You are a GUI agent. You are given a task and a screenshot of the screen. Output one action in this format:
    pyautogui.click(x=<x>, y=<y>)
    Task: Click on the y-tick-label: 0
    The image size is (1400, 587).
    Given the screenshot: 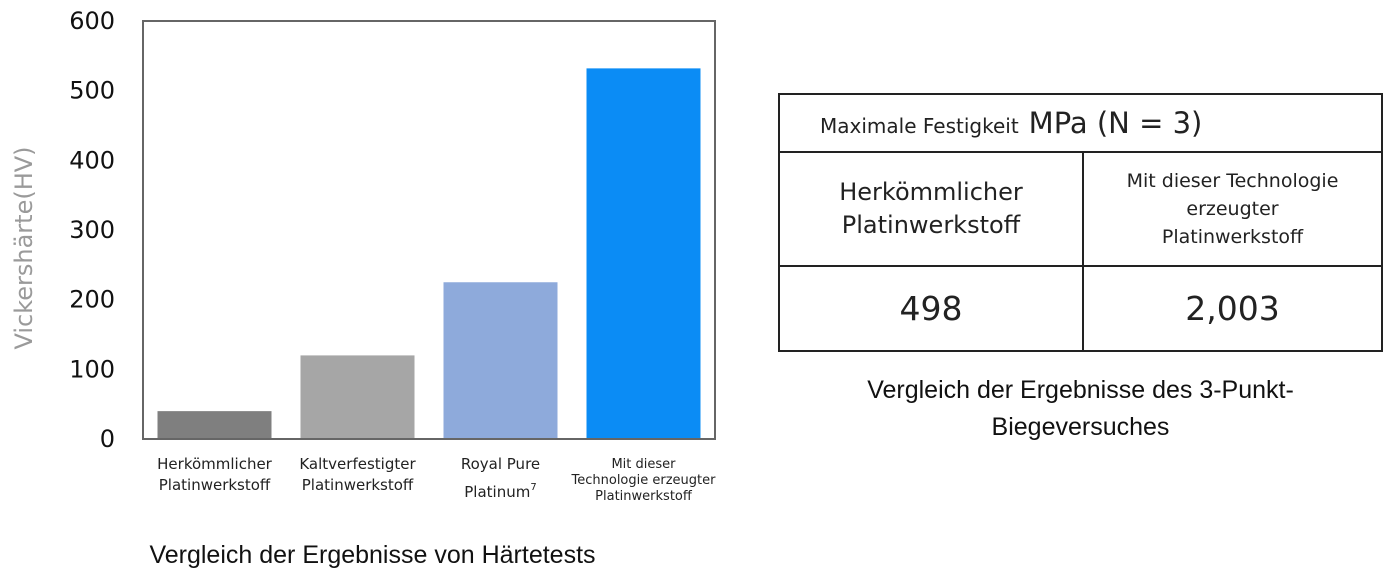 What is the action you would take?
    pyautogui.click(x=107, y=439)
    